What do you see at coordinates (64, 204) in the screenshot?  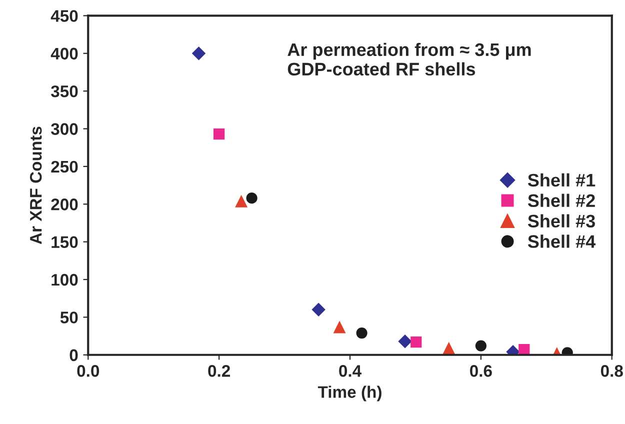 I see `y-tick-label: 200` at bounding box center [64, 204].